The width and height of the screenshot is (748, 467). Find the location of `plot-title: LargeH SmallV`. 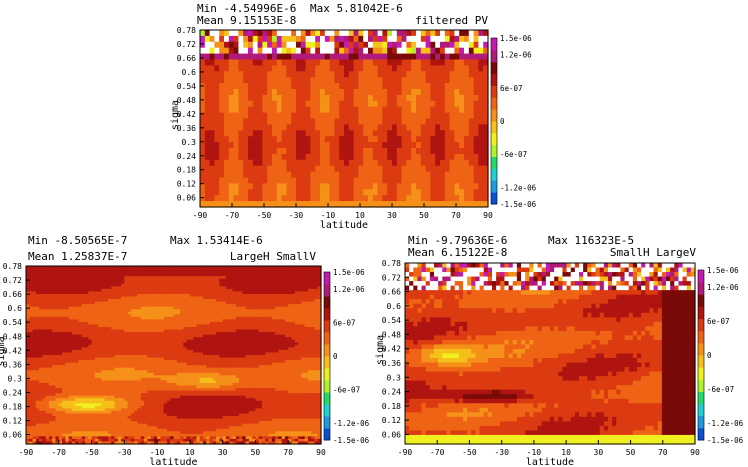

plot-title: LargeH SmallV is located at coordinates (273, 256).